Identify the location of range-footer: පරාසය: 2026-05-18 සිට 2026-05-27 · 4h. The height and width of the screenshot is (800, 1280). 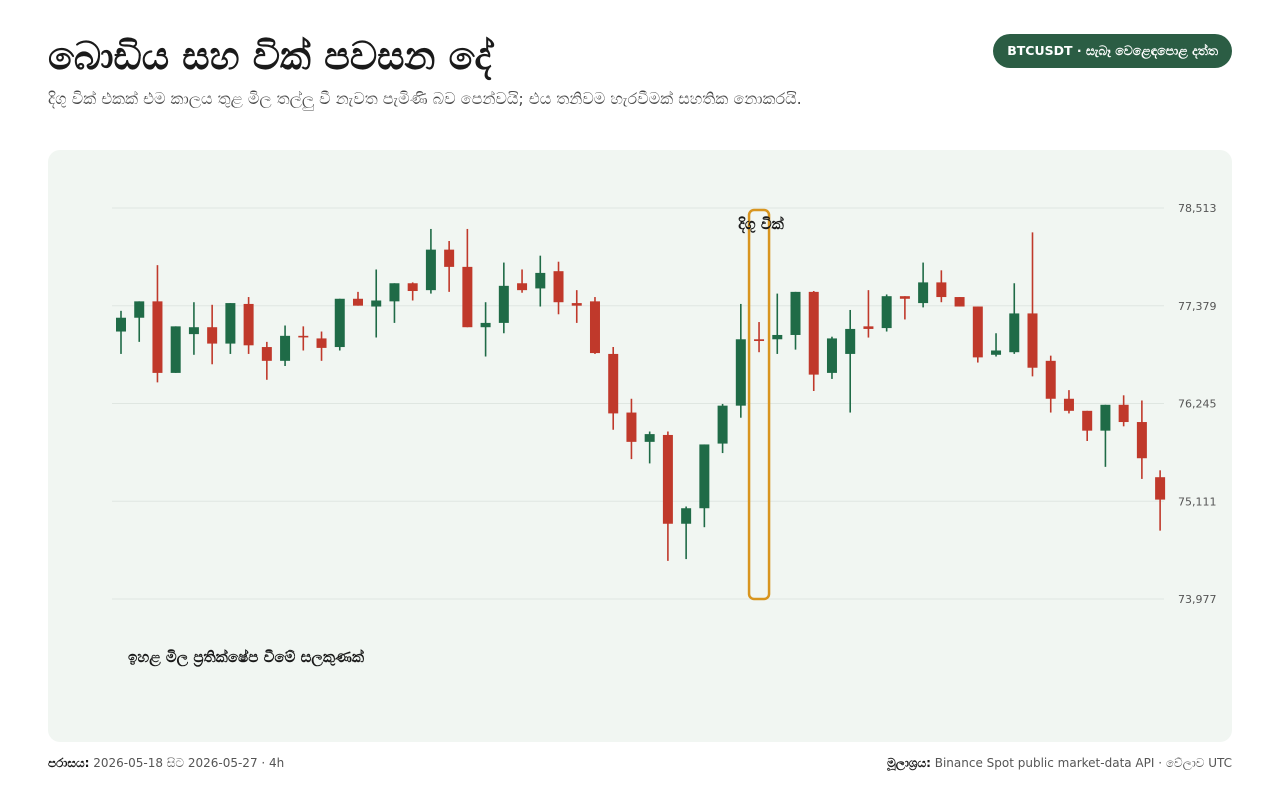
(166, 763).